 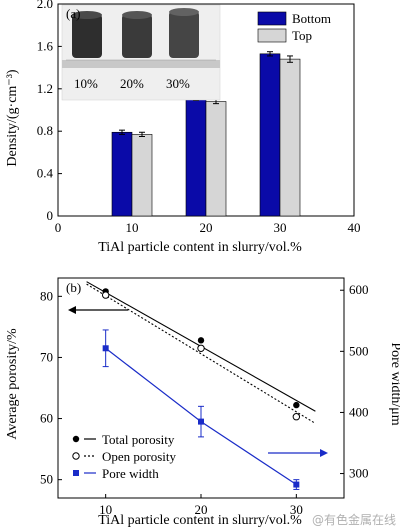 I want to click on photo-label-20: 20%, so click(x=132, y=83).